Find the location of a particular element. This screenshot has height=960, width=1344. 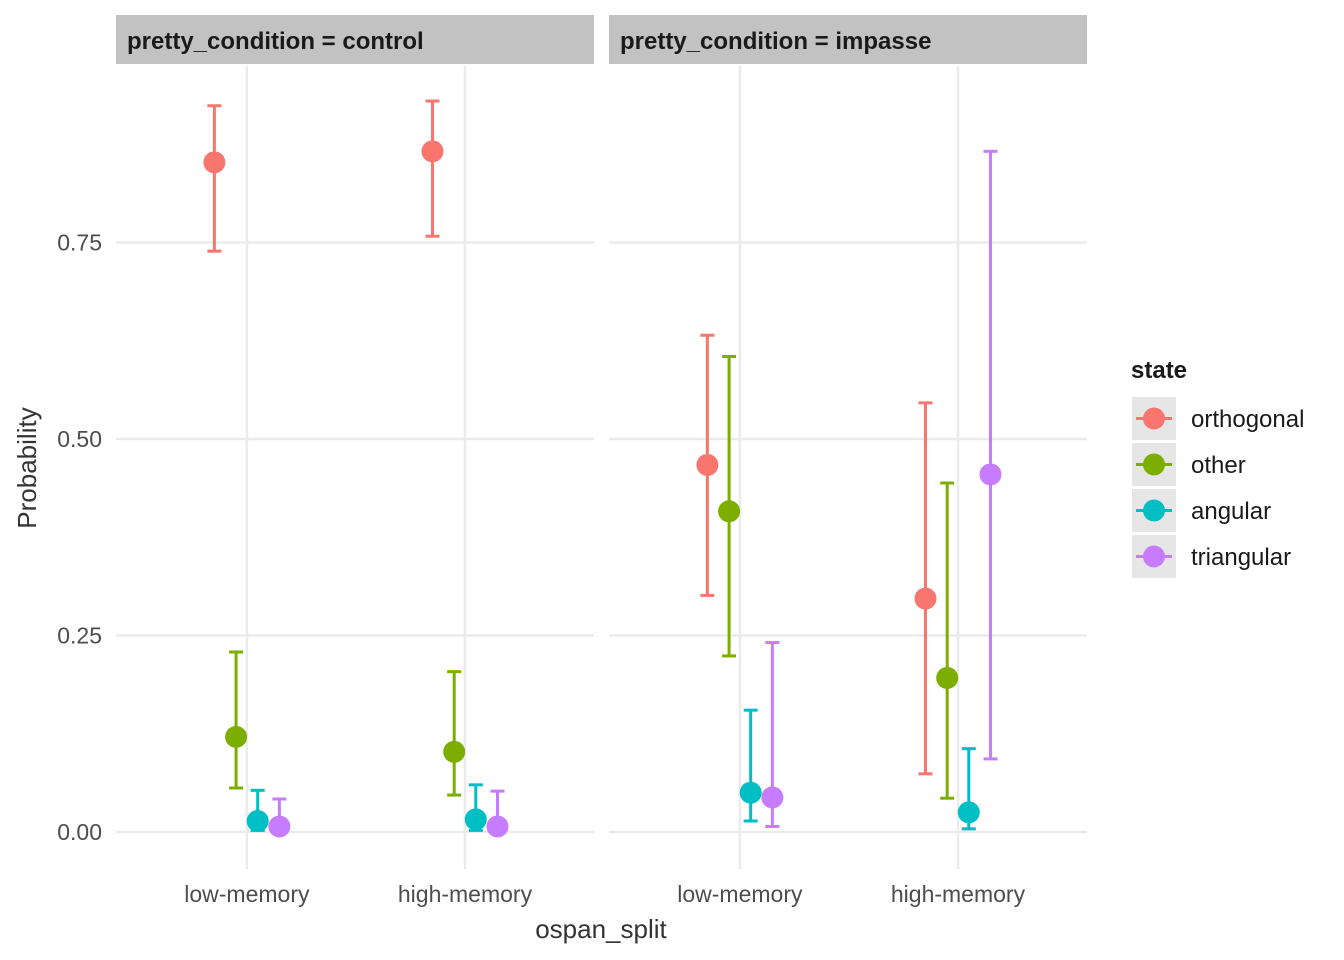

legend-label: other is located at coordinates (1218, 465).